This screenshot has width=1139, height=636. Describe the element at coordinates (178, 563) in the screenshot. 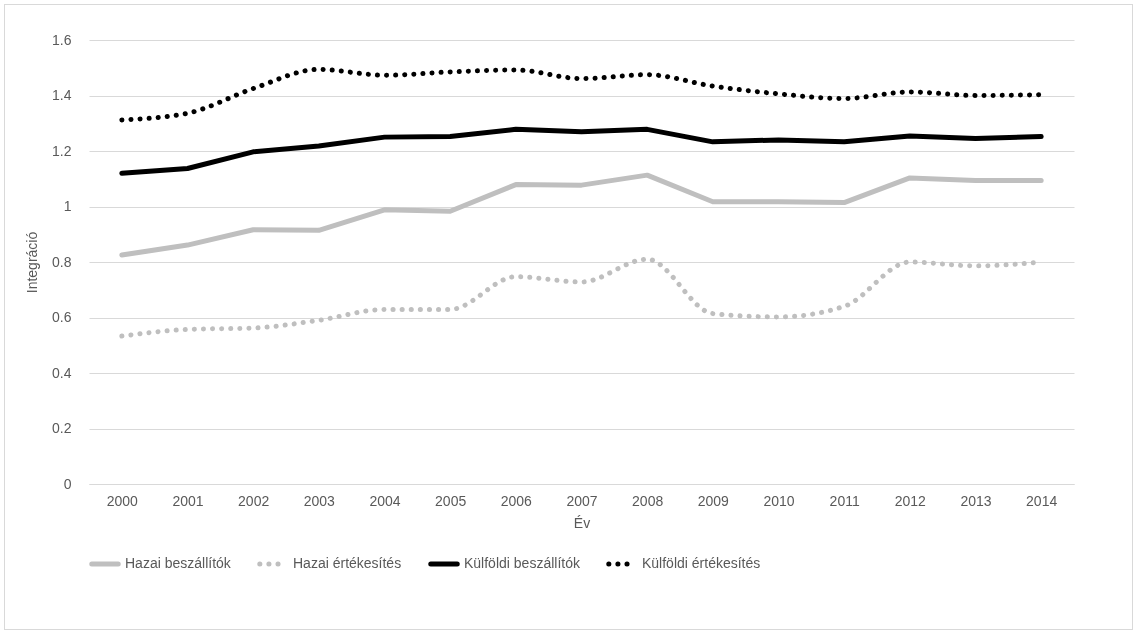

I see `legend-label: Hazai beszállítók` at that location.